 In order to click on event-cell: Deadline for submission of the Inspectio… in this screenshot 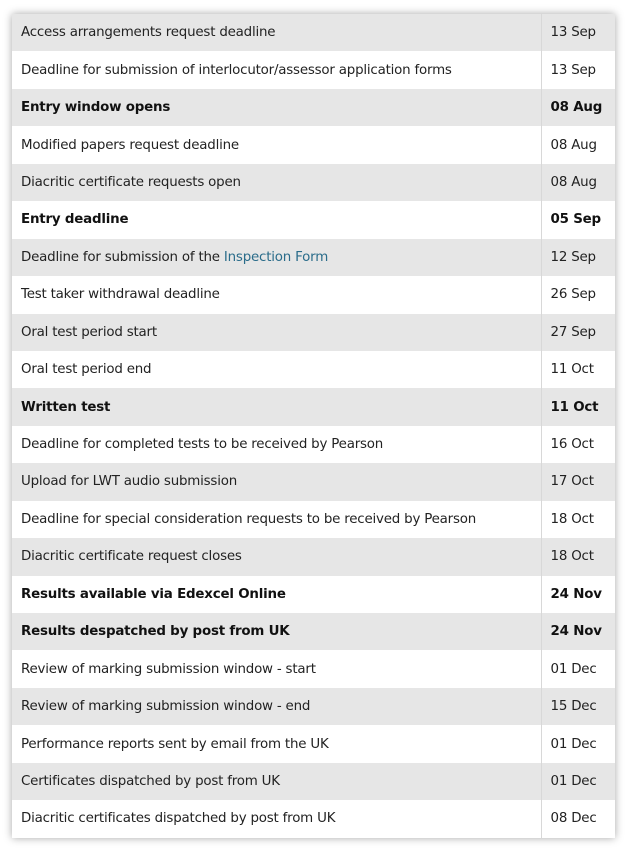, I will do `click(276, 257)`.